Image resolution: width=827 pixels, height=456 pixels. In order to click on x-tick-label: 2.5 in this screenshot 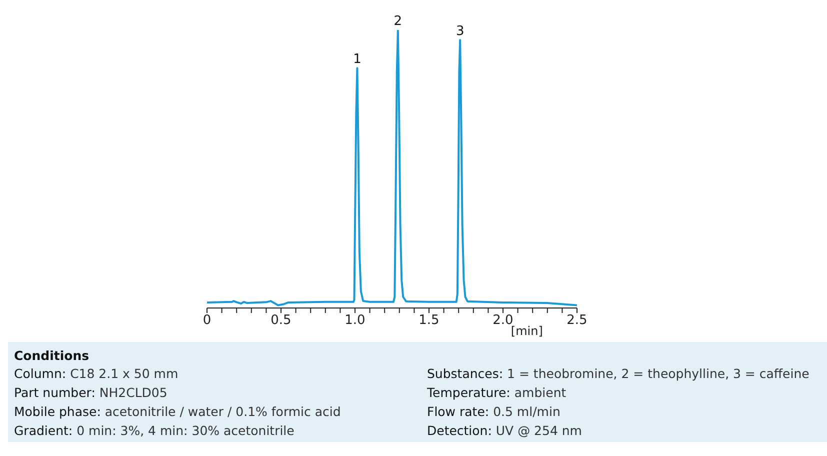, I will do `click(577, 320)`.